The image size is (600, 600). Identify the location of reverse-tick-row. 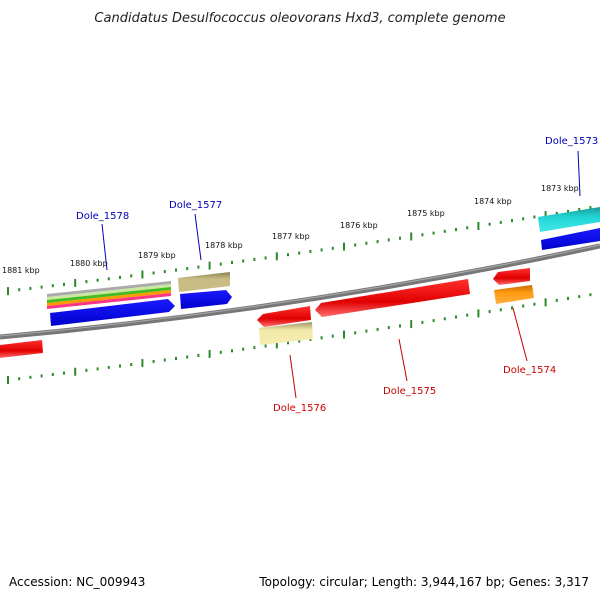
(299, 338).